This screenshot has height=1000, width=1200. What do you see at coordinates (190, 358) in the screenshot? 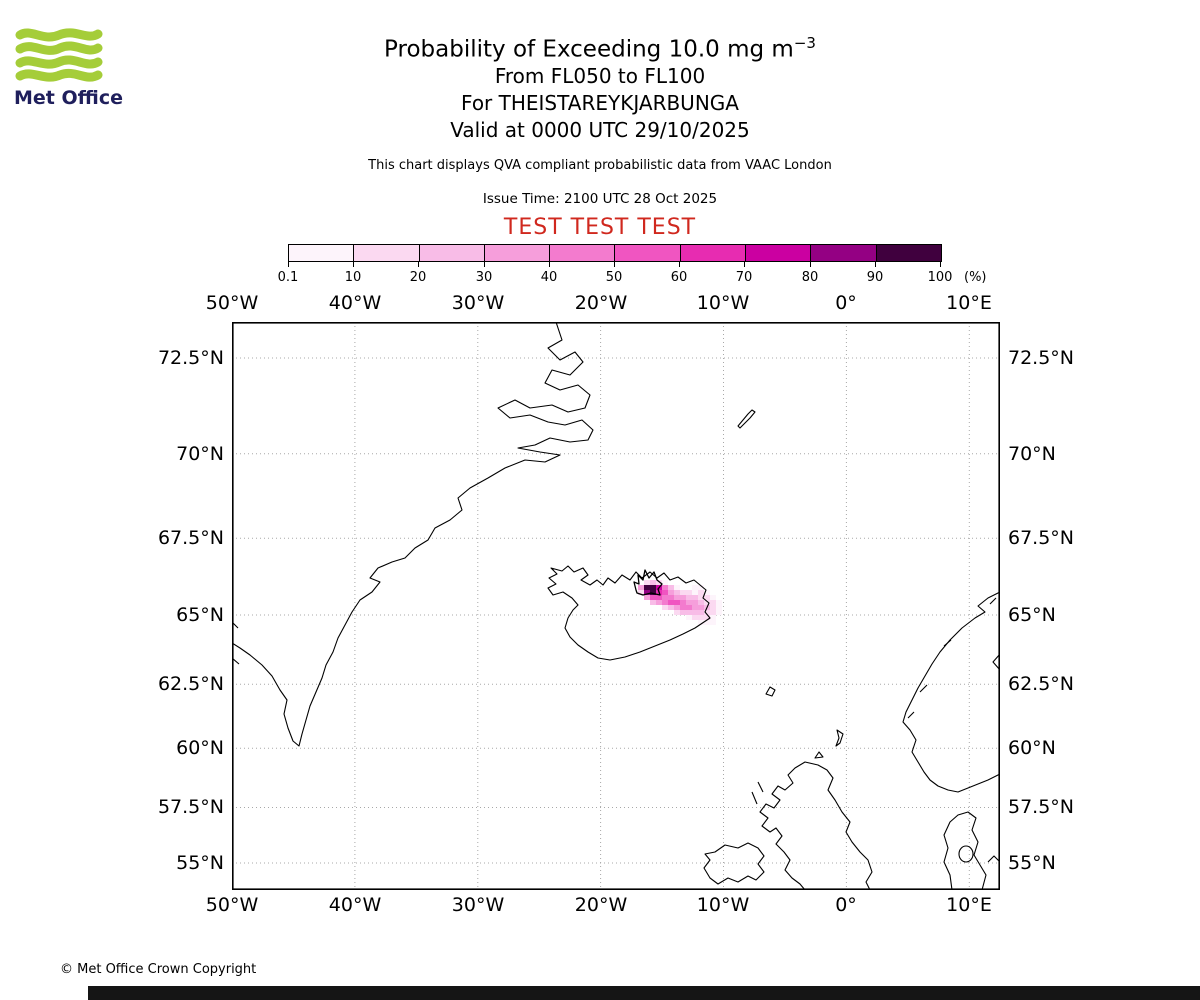
I see `lat-label-left: 72.5°N` at bounding box center [190, 358].